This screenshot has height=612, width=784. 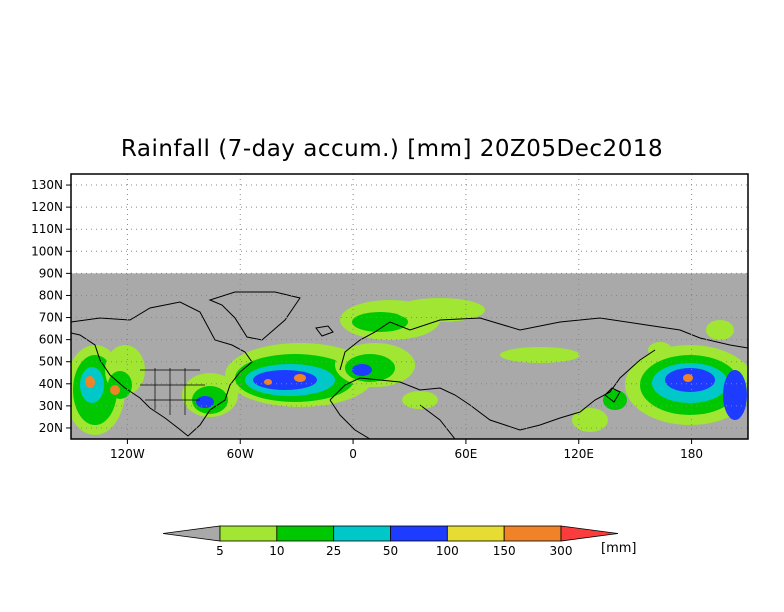 I want to click on y-tick-label: 30N, so click(x=51, y=406).